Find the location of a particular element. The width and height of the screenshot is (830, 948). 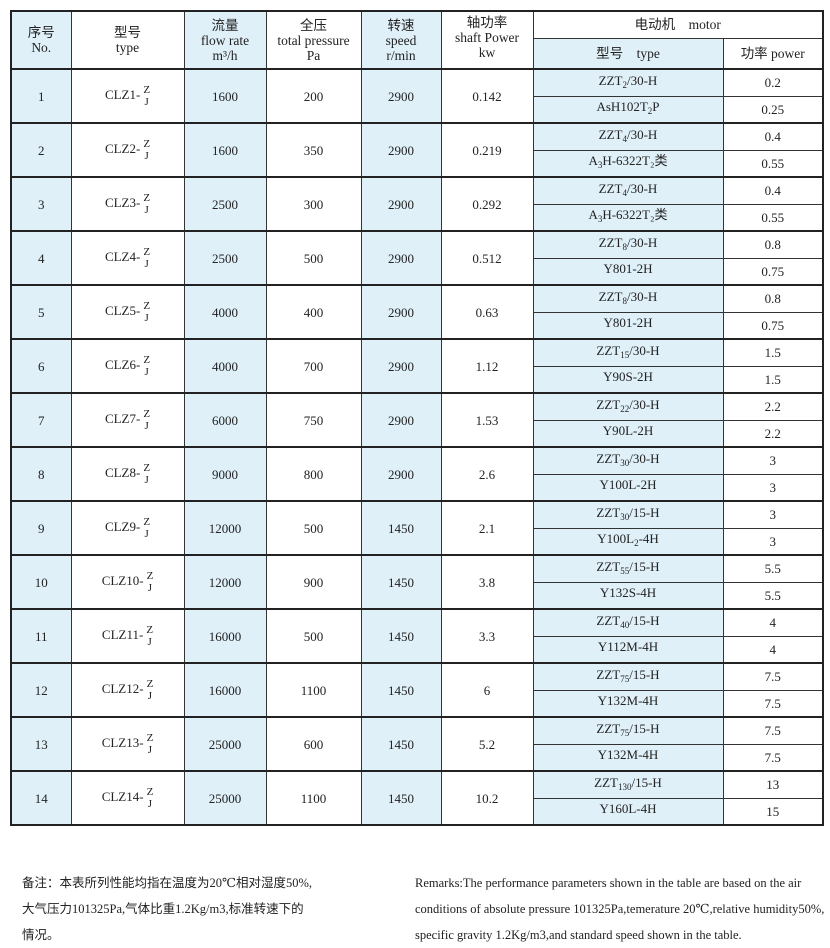

header-text: 全压 is located at coordinates (313, 25).